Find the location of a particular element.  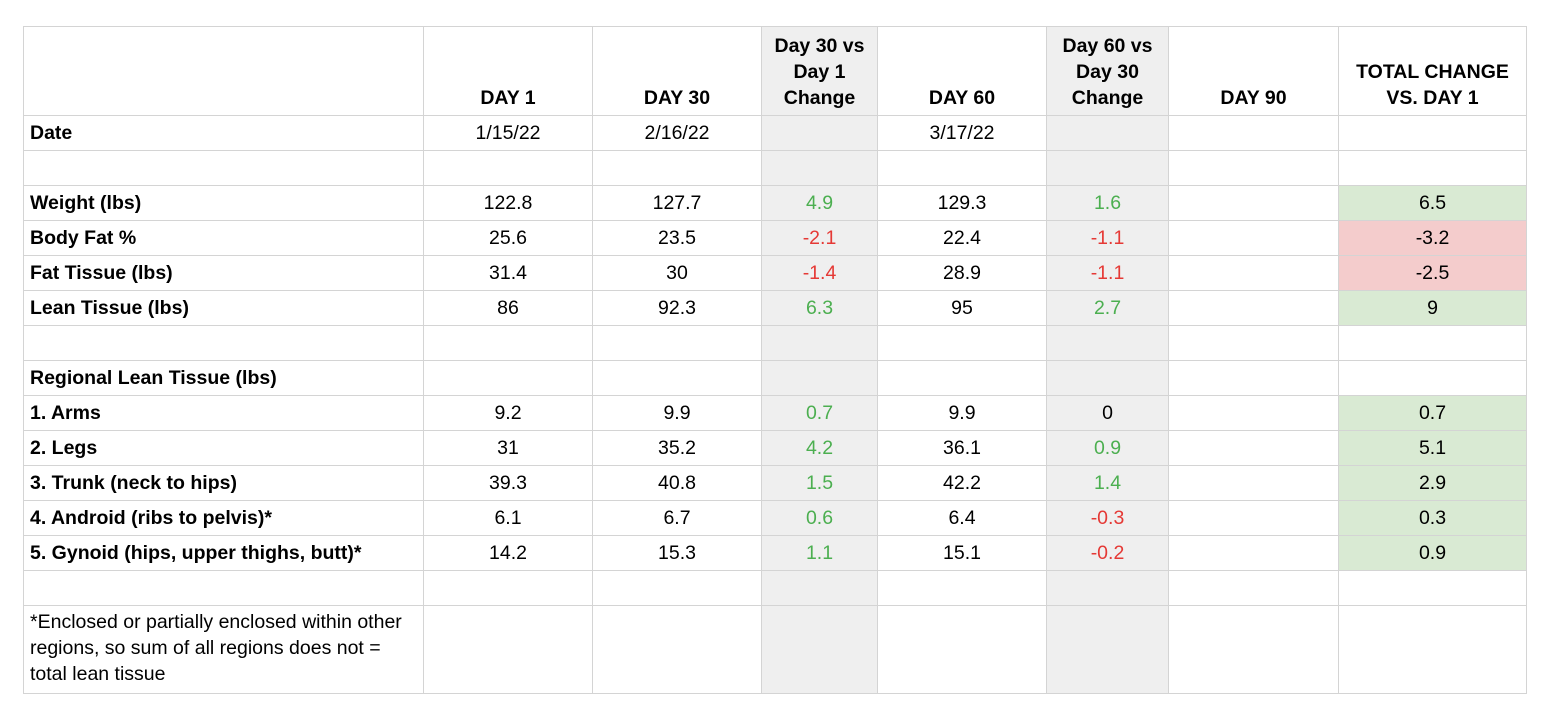

change30-value: 4.2 is located at coordinates (819, 448).